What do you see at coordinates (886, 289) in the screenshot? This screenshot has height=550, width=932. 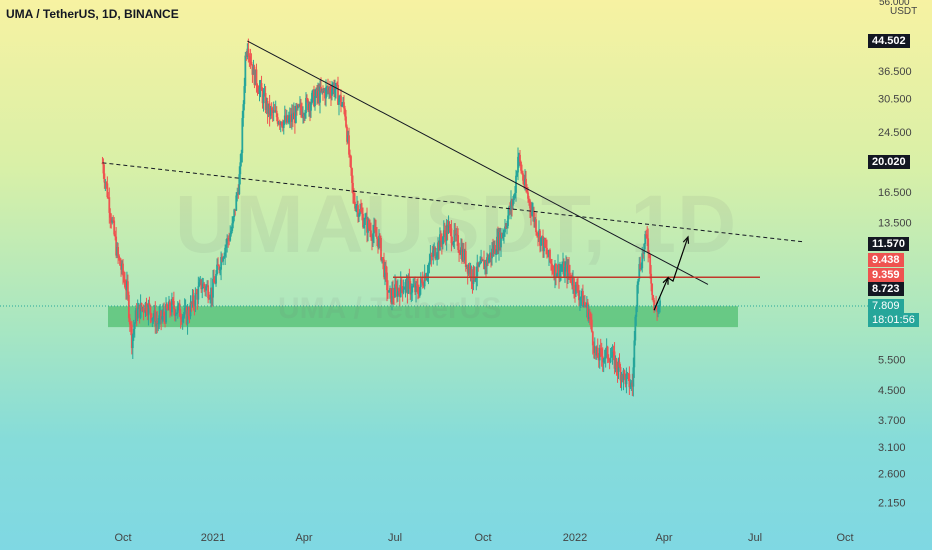 I see `price-label-8723: 8.723` at bounding box center [886, 289].